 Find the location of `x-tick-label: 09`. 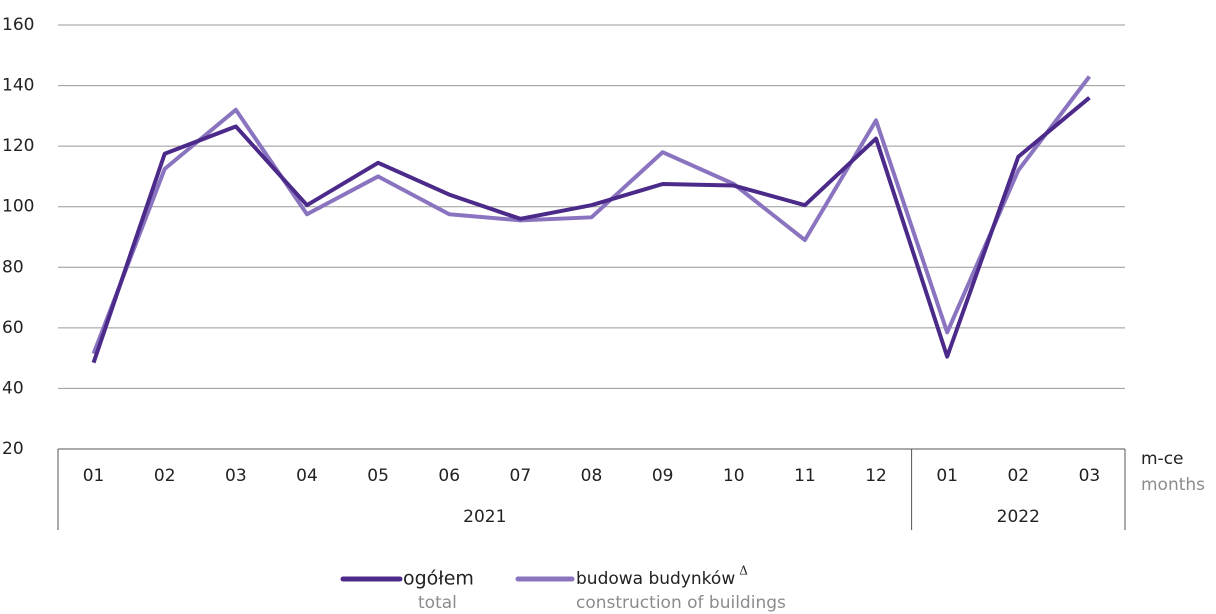

x-tick-label: 09 is located at coordinates (663, 476).